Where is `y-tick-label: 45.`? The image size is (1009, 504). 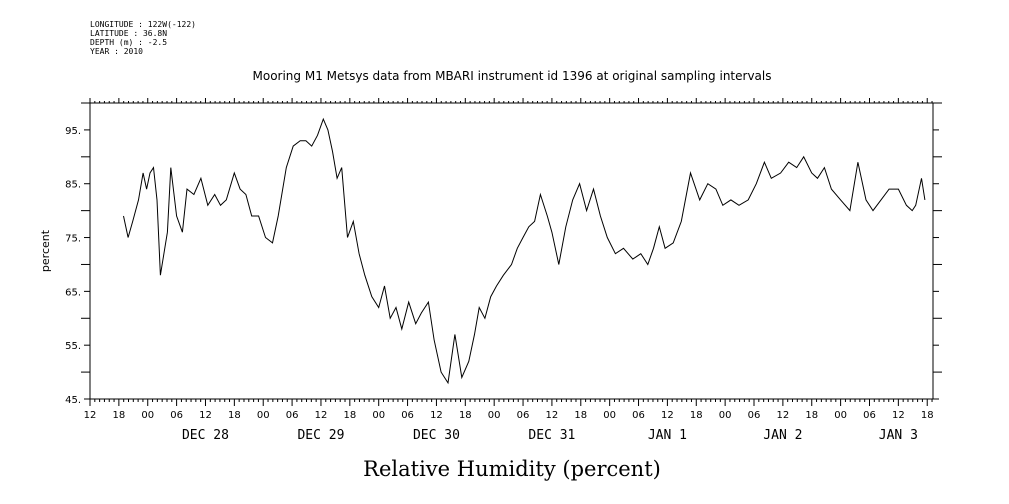
y-tick-label: 45. is located at coordinates (73, 400).